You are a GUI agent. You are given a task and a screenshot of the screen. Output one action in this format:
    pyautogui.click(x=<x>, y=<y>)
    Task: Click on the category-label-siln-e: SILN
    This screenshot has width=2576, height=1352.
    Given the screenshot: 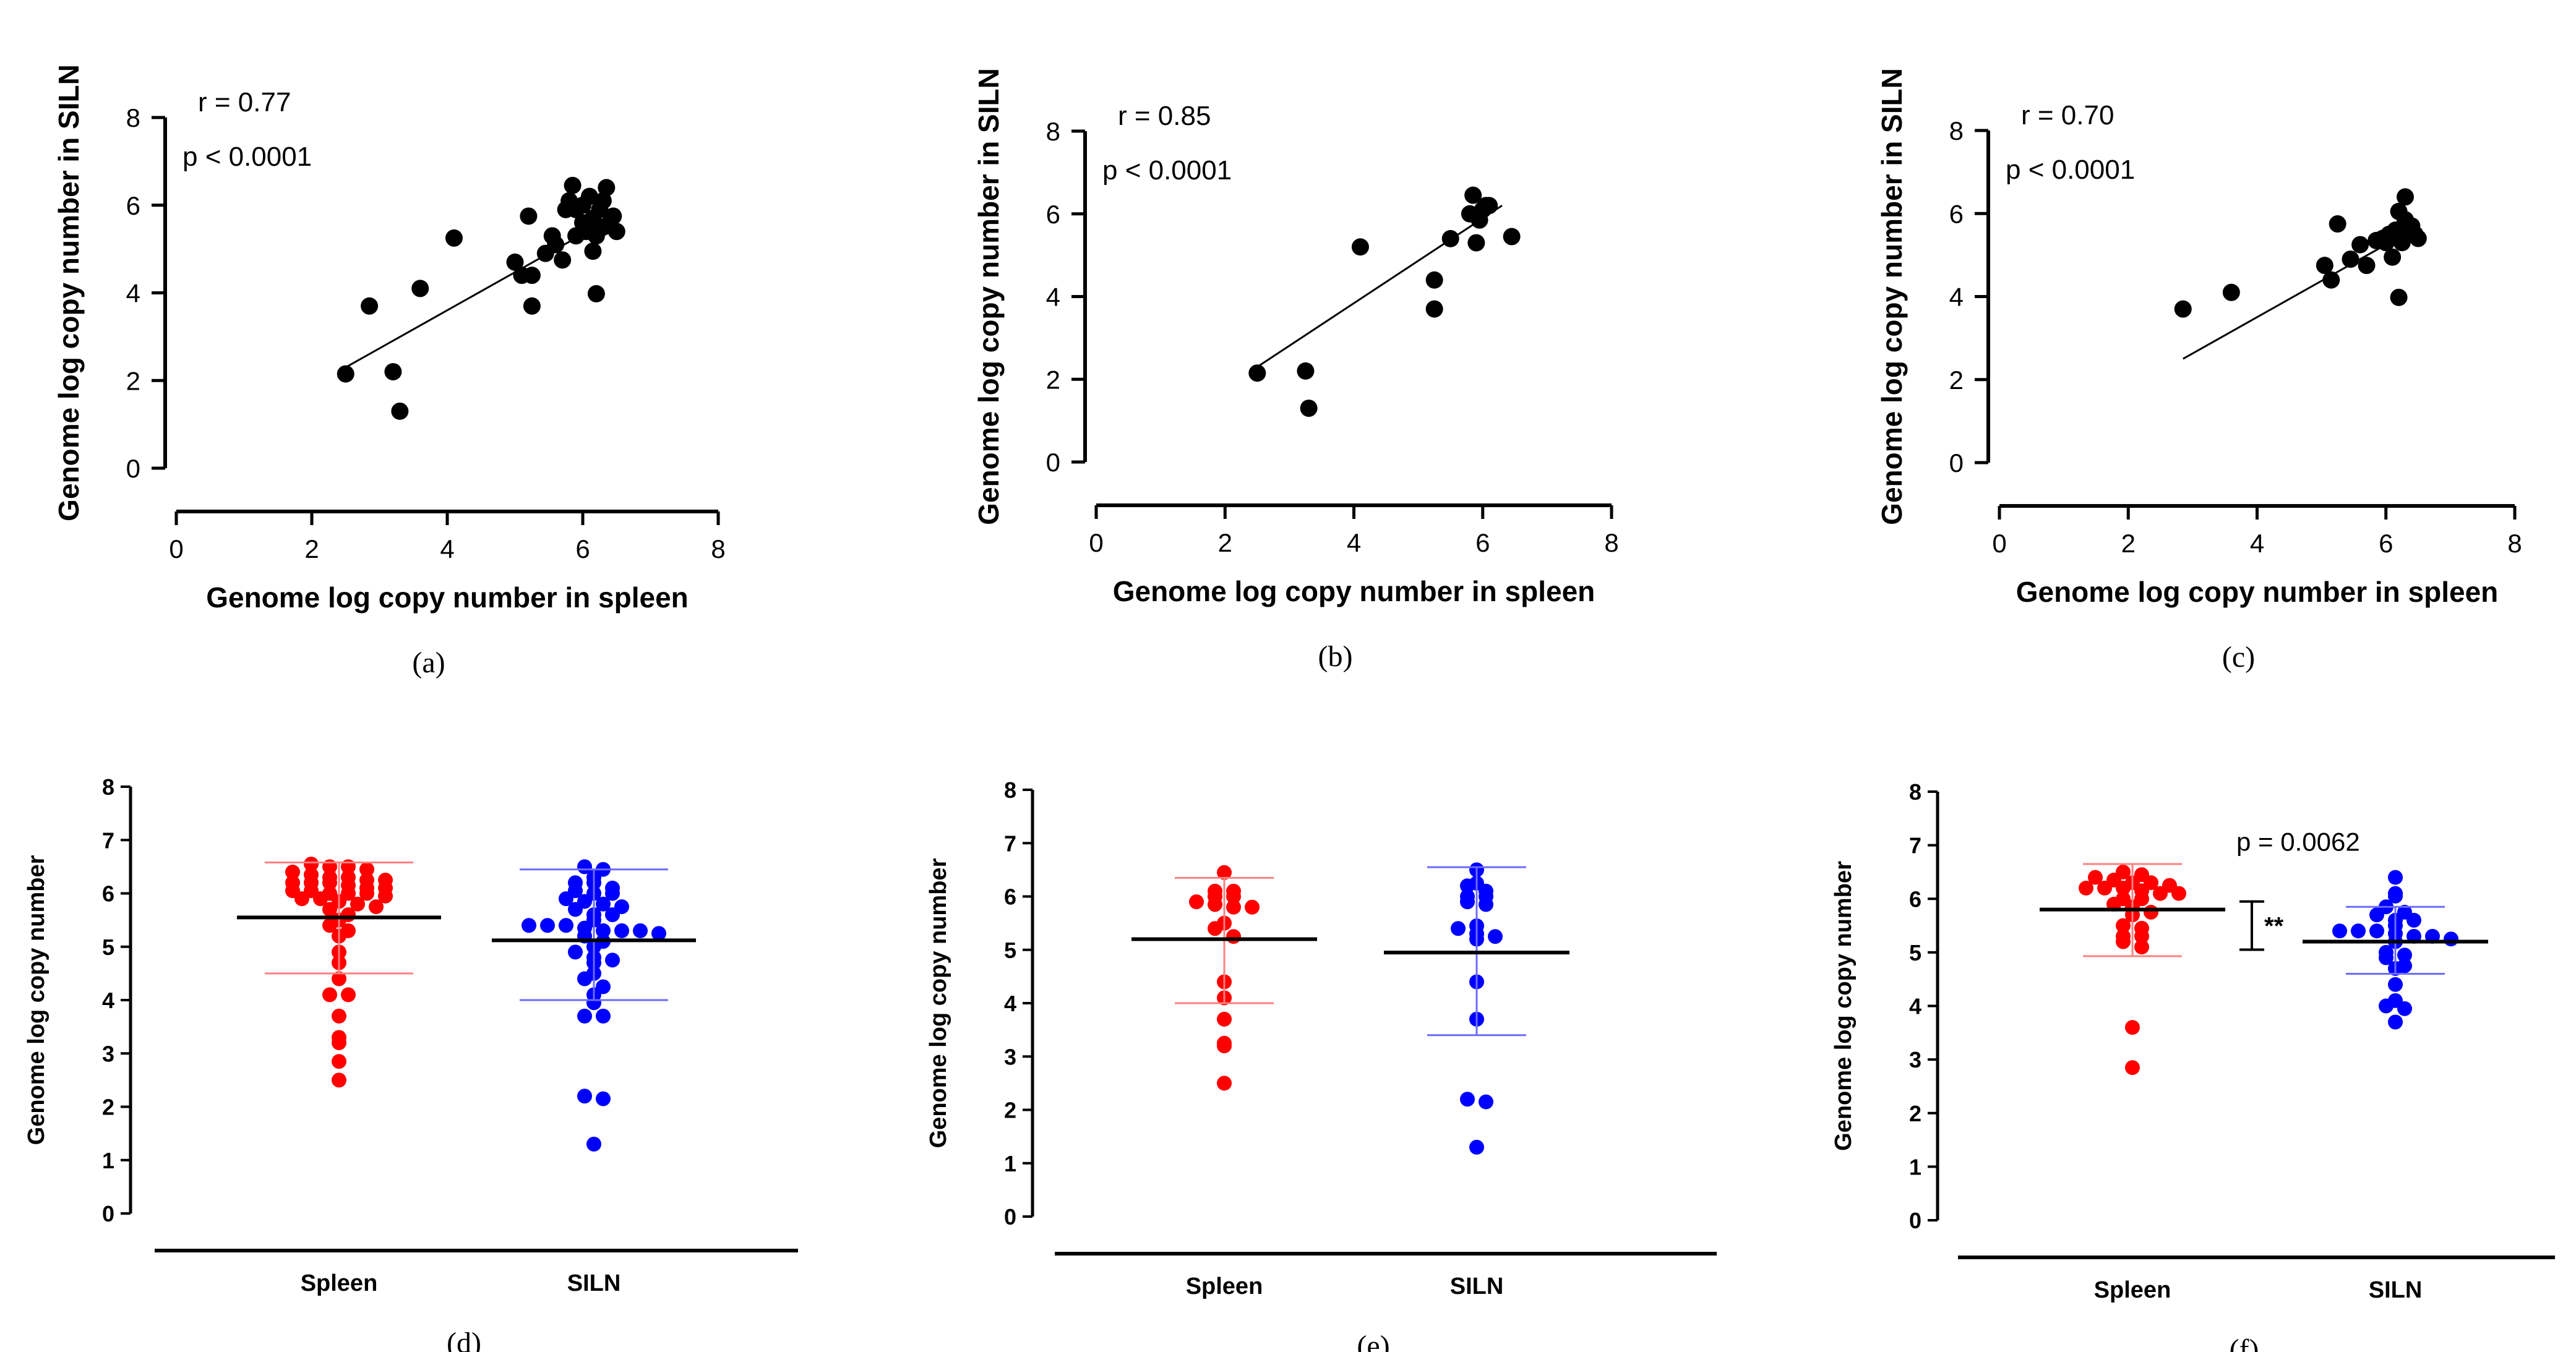 What is the action you would take?
    pyautogui.click(x=1477, y=1286)
    